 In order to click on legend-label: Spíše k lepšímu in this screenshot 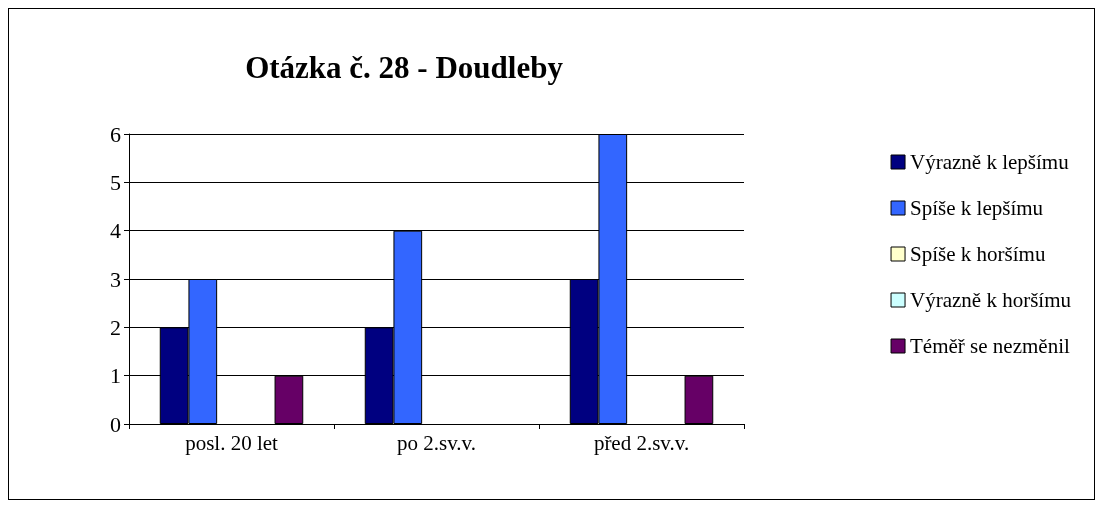, I will do `click(977, 208)`.